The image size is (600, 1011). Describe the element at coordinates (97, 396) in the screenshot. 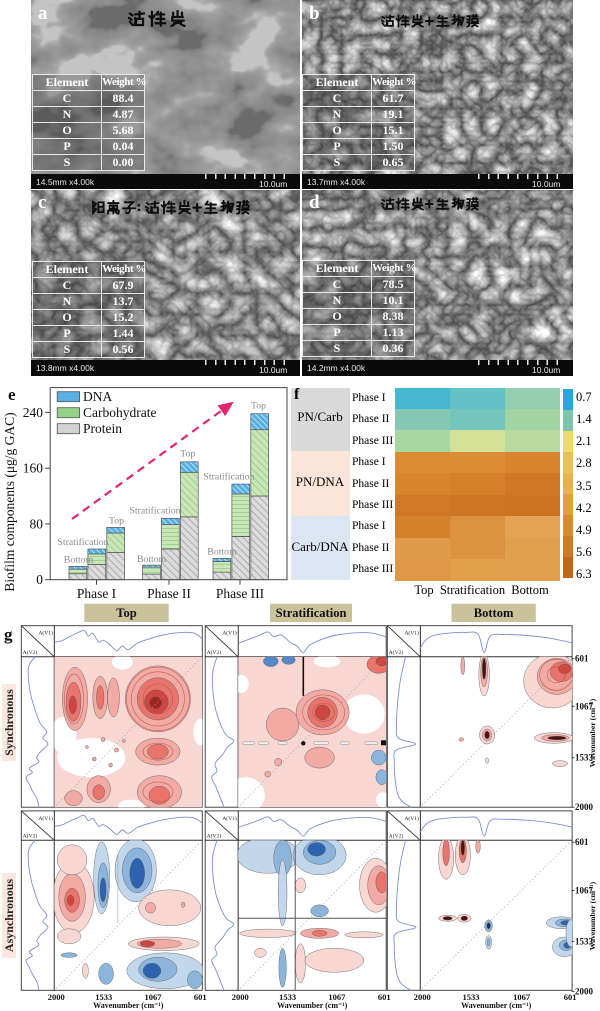

I see `svg-text: DNA` at that location.